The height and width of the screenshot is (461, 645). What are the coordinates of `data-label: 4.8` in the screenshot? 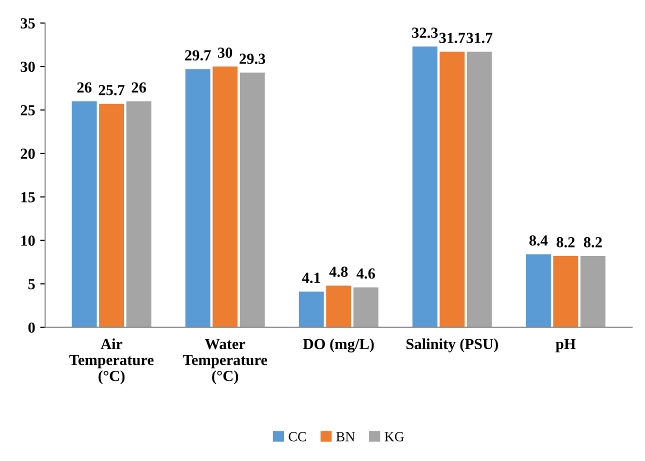 It's located at (338, 271).